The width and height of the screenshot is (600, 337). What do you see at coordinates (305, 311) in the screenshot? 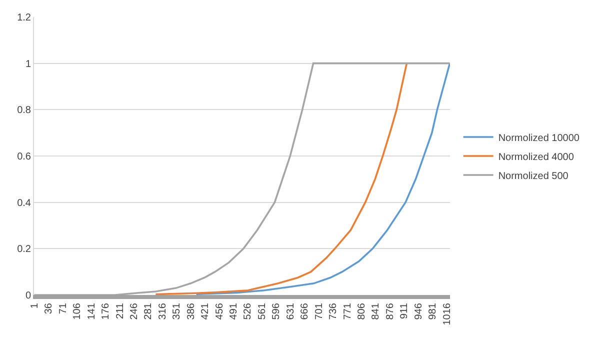
I see `x-tick-label: 666` at bounding box center [305, 311].